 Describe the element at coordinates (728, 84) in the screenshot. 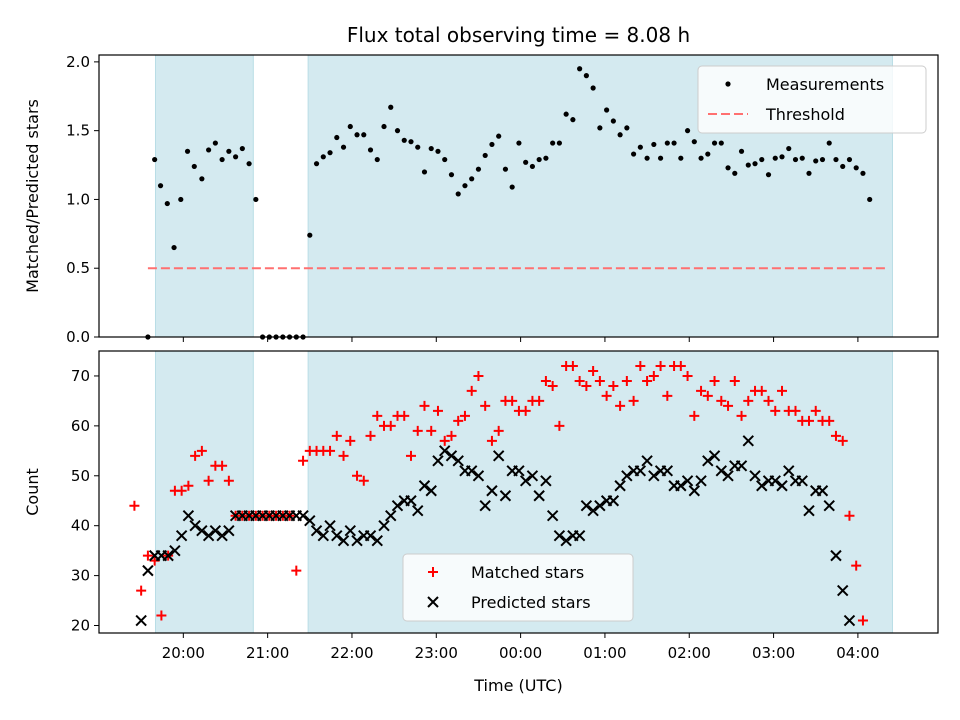

I see `legend-swatch-measurements` at that location.